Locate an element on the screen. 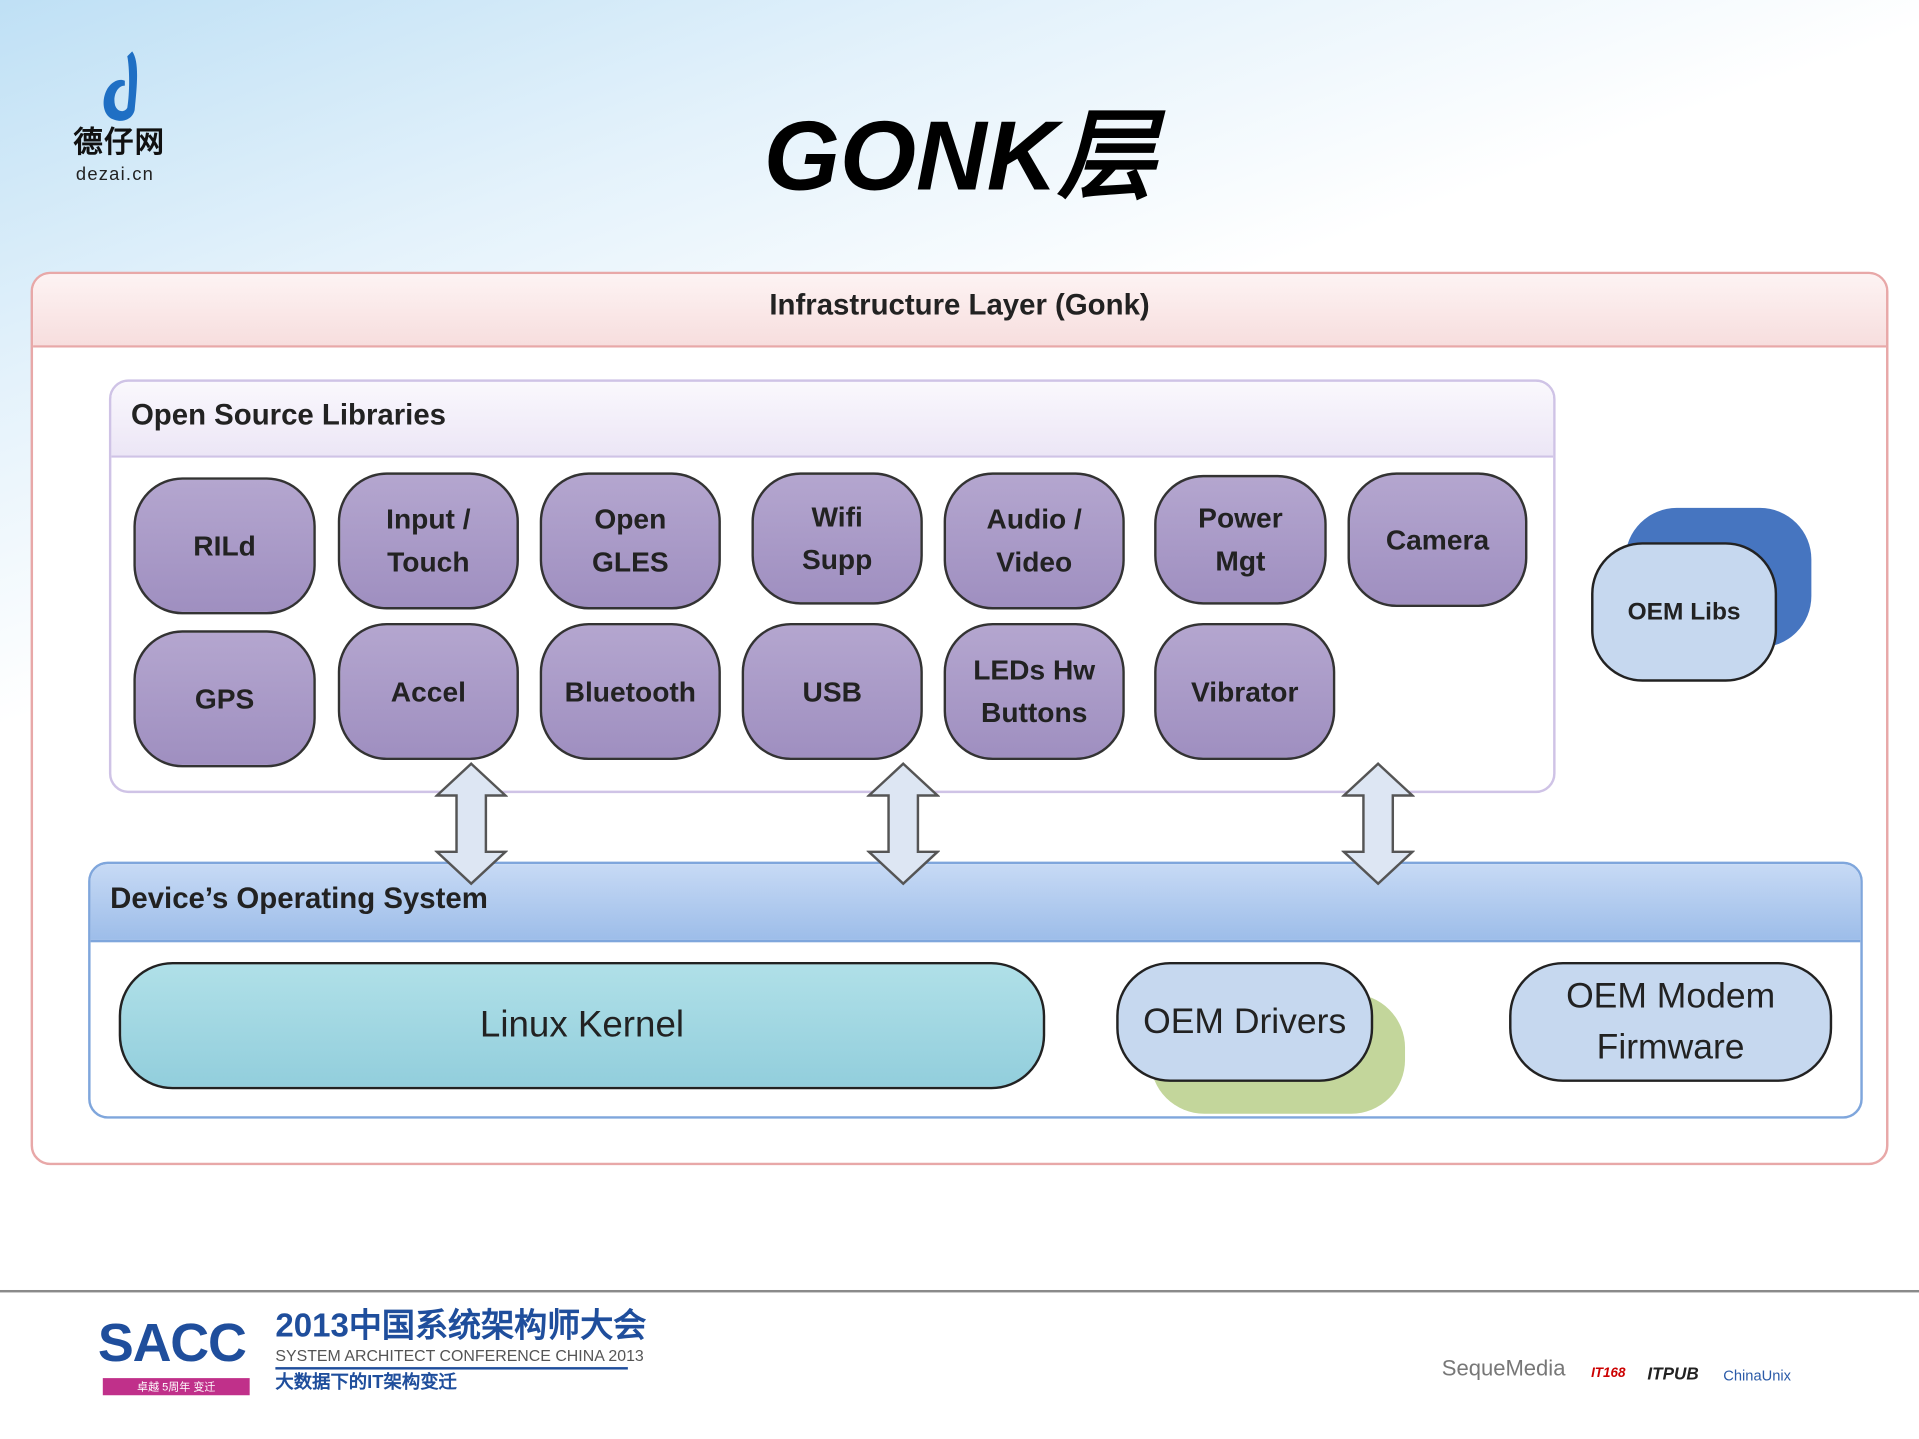  lib-usb: USB is located at coordinates (832, 691).